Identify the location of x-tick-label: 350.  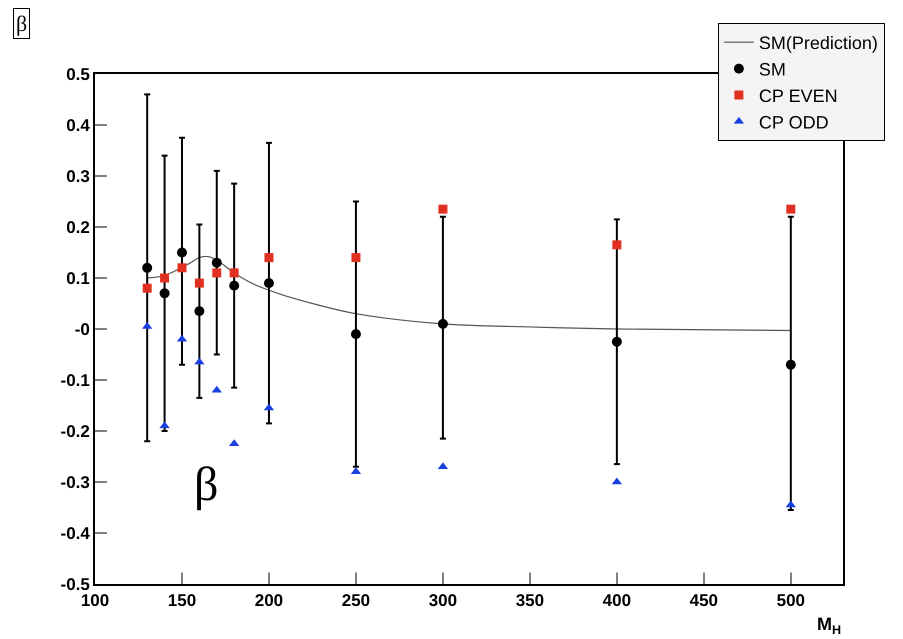
(530, 600).